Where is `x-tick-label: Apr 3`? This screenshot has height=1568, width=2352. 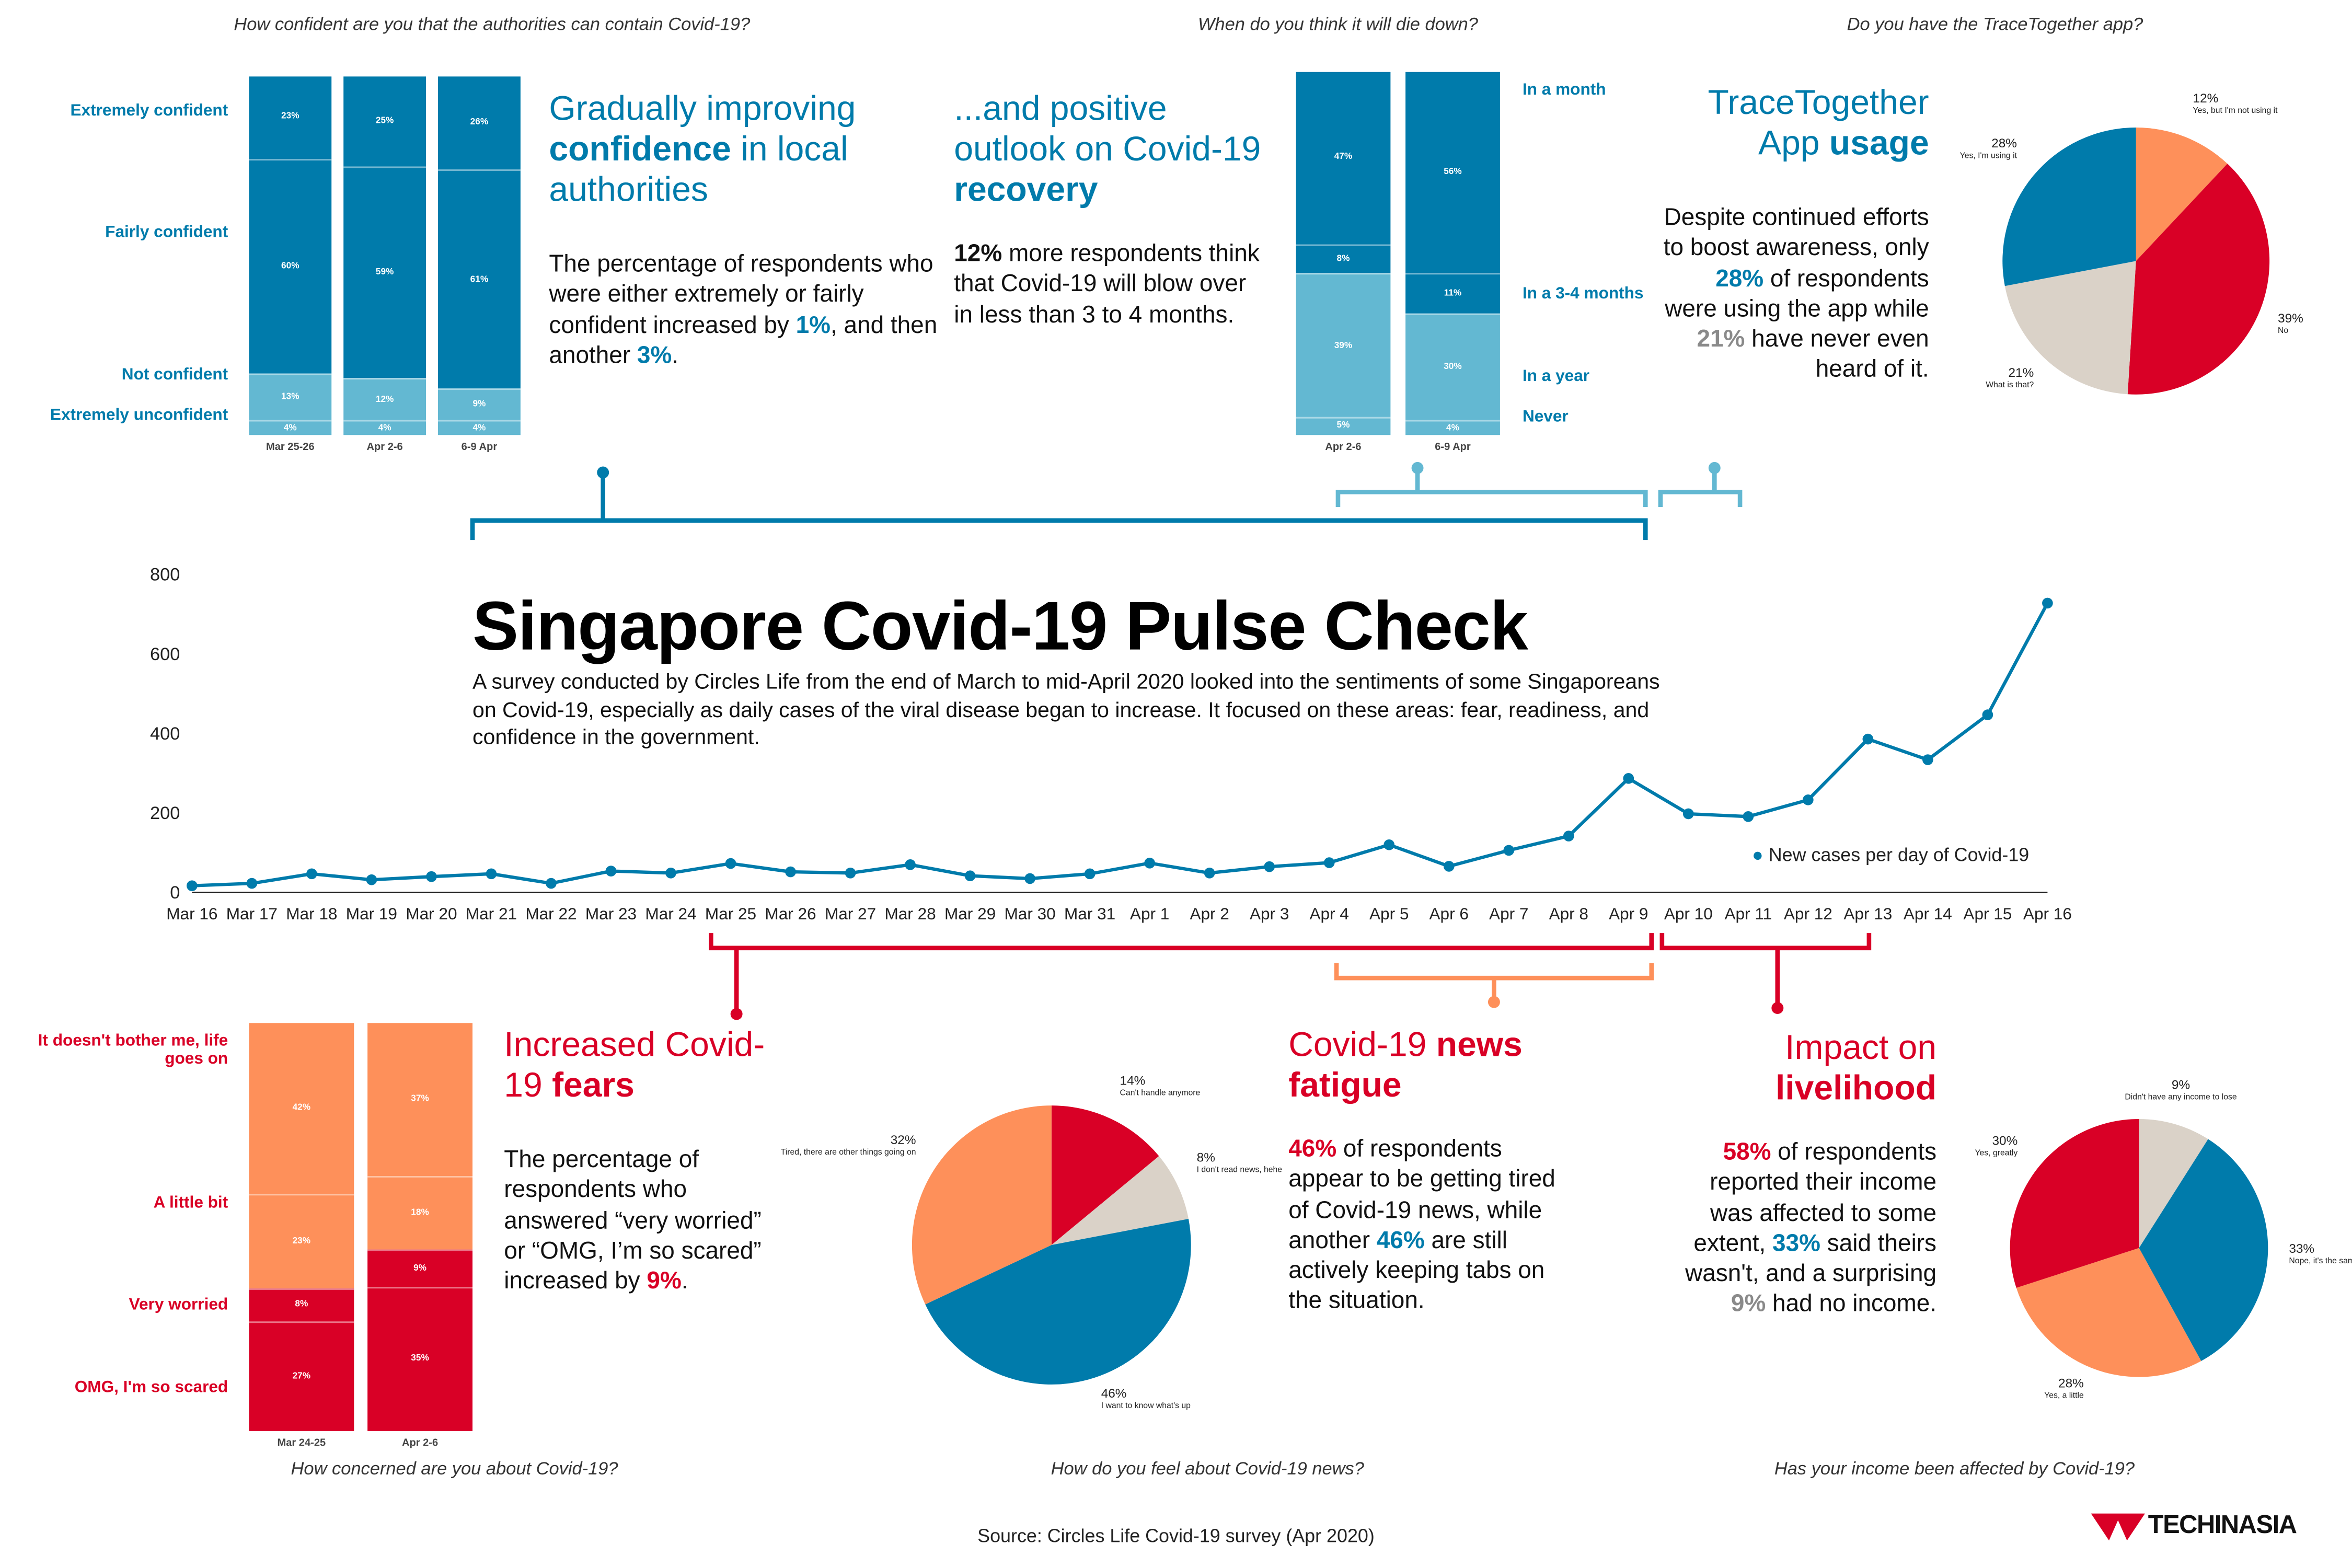 x-tick-label: Apr 3 is located at coordinates (1269, 913).